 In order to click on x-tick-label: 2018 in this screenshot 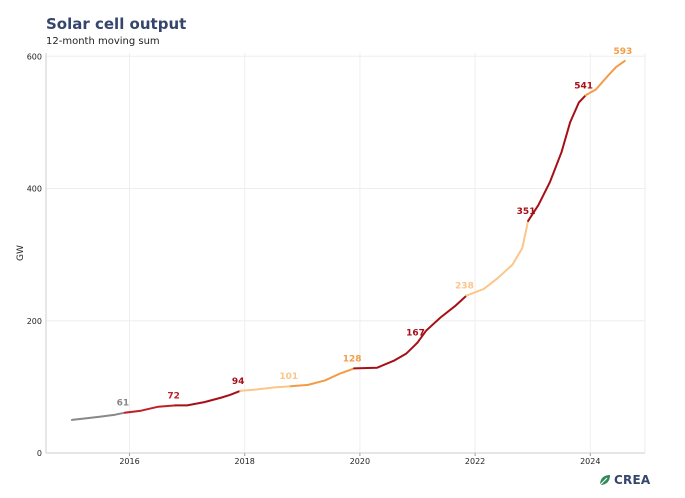, I will do `click(245, 461)`.